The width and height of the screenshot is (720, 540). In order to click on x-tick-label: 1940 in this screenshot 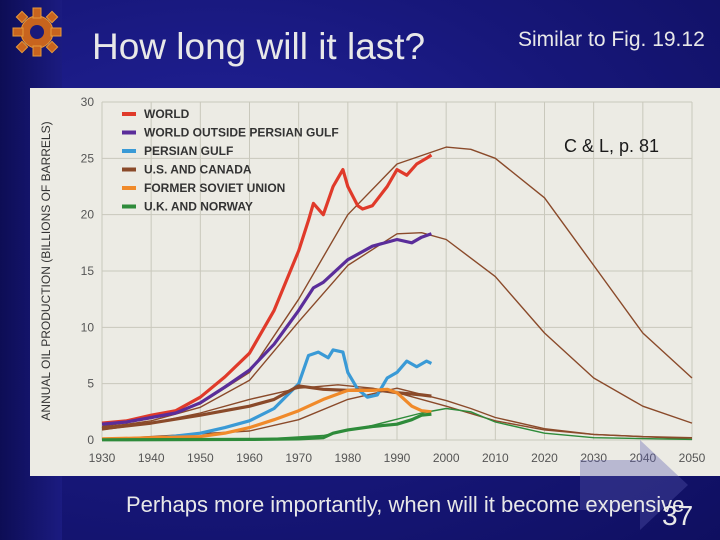, I will do `click(151, 458)`.